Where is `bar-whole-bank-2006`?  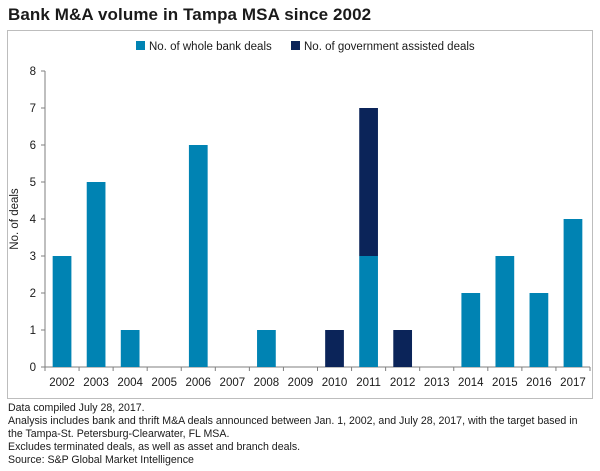
bar-whole-bank-2006 is located at coordinates (198, 256).